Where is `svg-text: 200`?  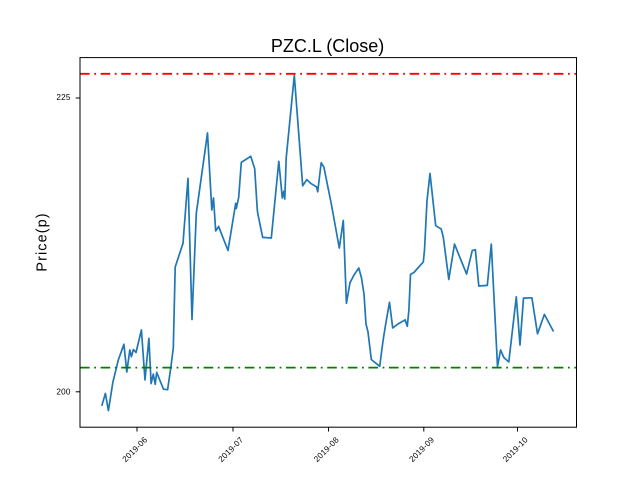 svg-text: 200 is located at coordinates (63, 391).